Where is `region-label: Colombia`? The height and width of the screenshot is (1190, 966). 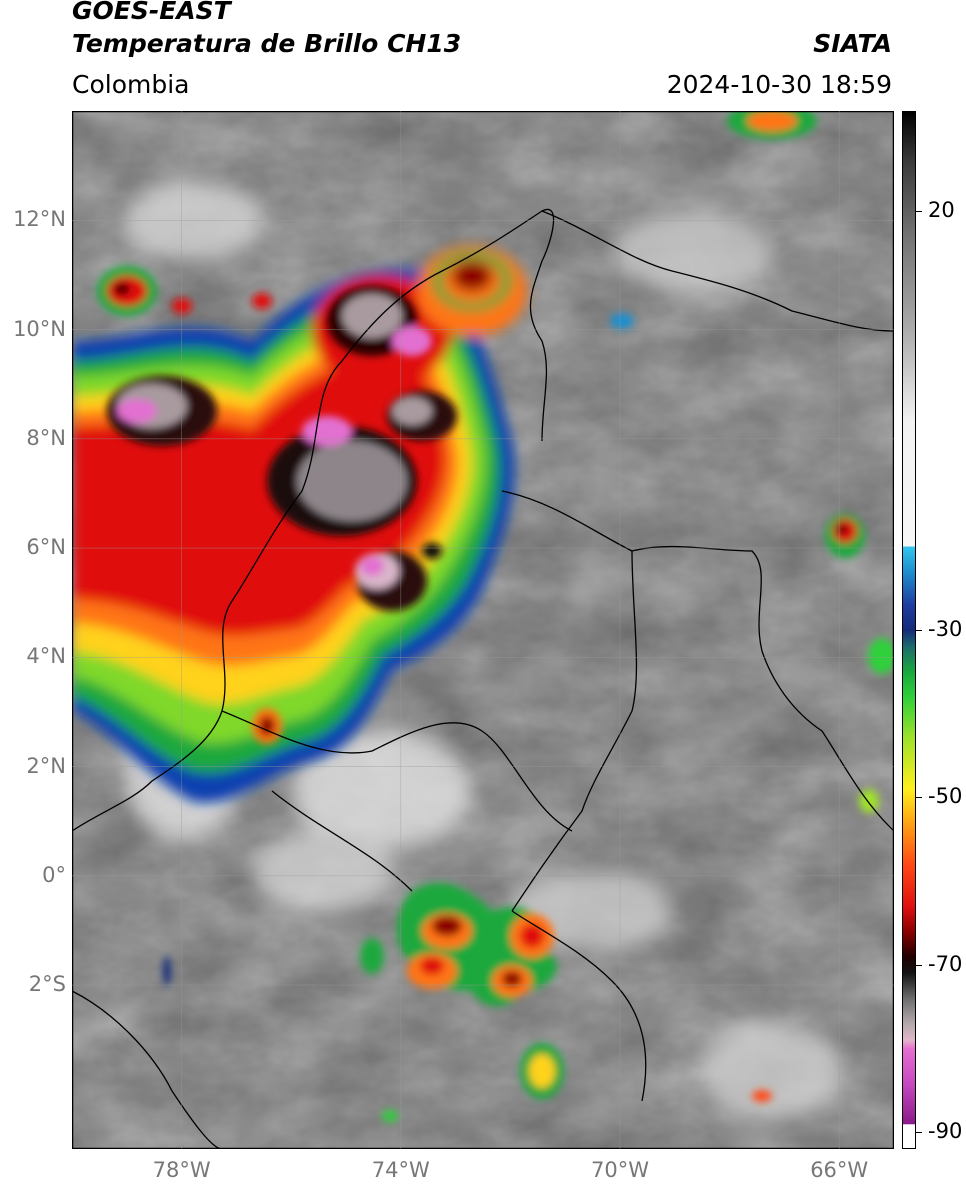
region-label: Colombia is located at coordinates (131, 84).